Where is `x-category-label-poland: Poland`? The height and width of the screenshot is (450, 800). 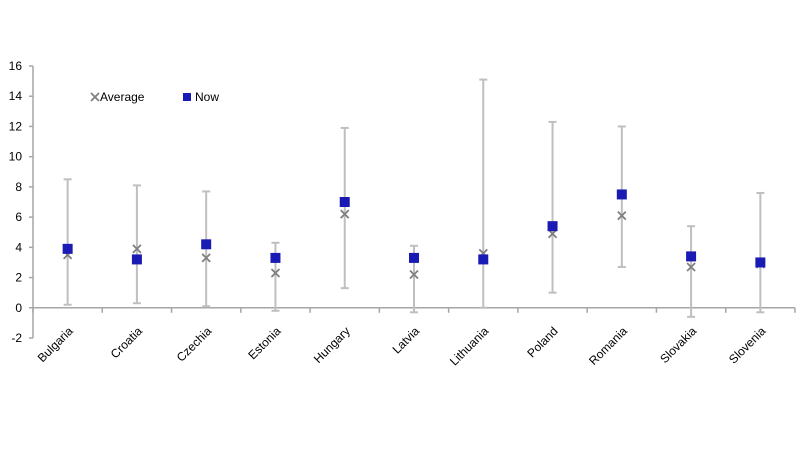 x-category-label-poland: Poland is located at coordinates (542, 342).